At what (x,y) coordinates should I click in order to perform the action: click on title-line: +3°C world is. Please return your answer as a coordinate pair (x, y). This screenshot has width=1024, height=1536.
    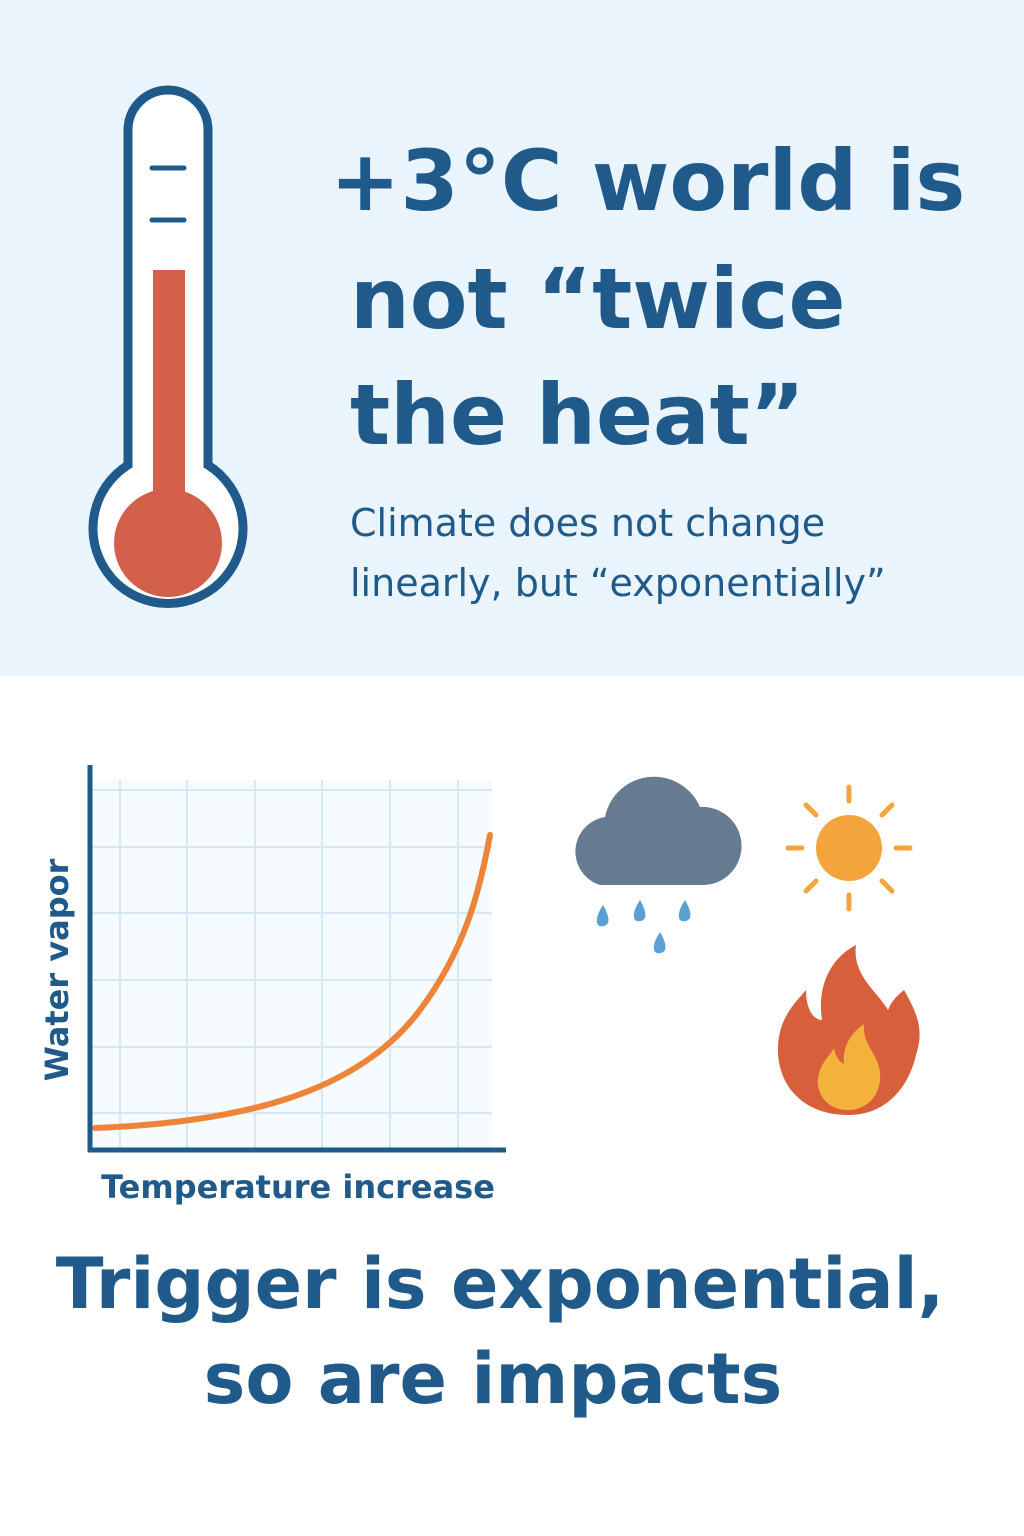
    Looking at the image, I should click on (647, 181).